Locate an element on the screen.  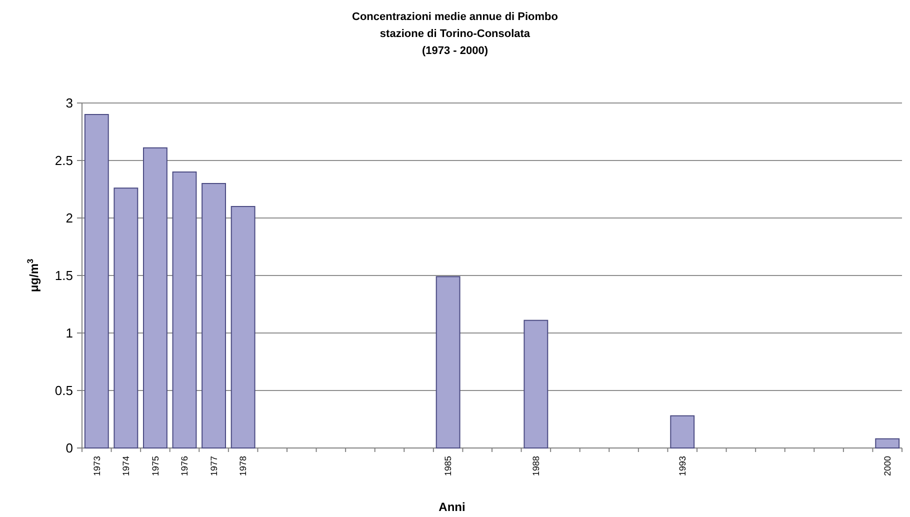
x-tick-label: 2000 is located at coordinates (887, 466).